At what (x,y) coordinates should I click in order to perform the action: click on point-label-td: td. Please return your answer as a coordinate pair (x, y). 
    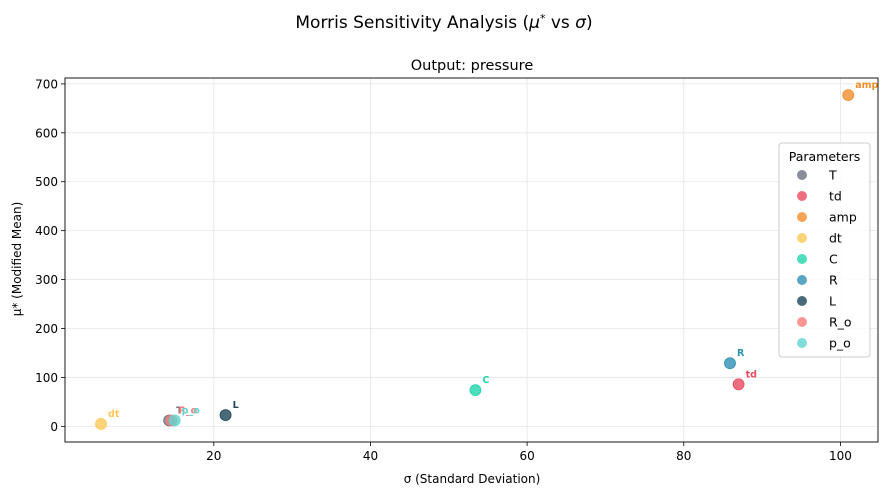
    Looking at the image, I should click on (751, 374).